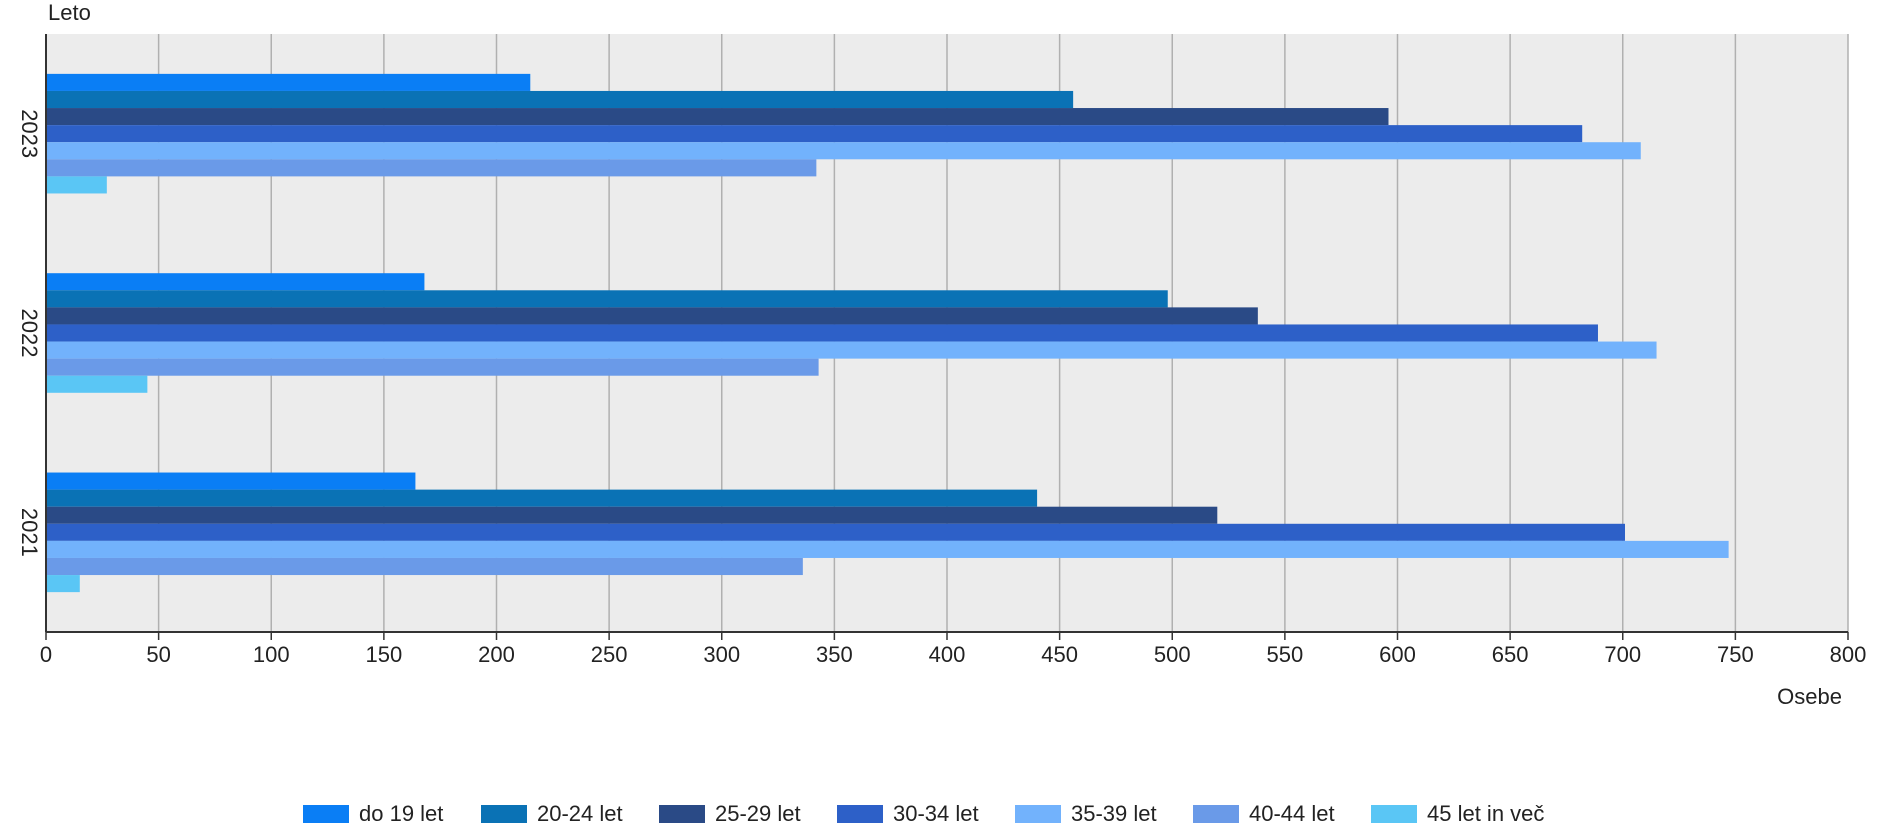 The image size is (1880, 830). I want to click on x-tick-label: 400, so click(947, 654).